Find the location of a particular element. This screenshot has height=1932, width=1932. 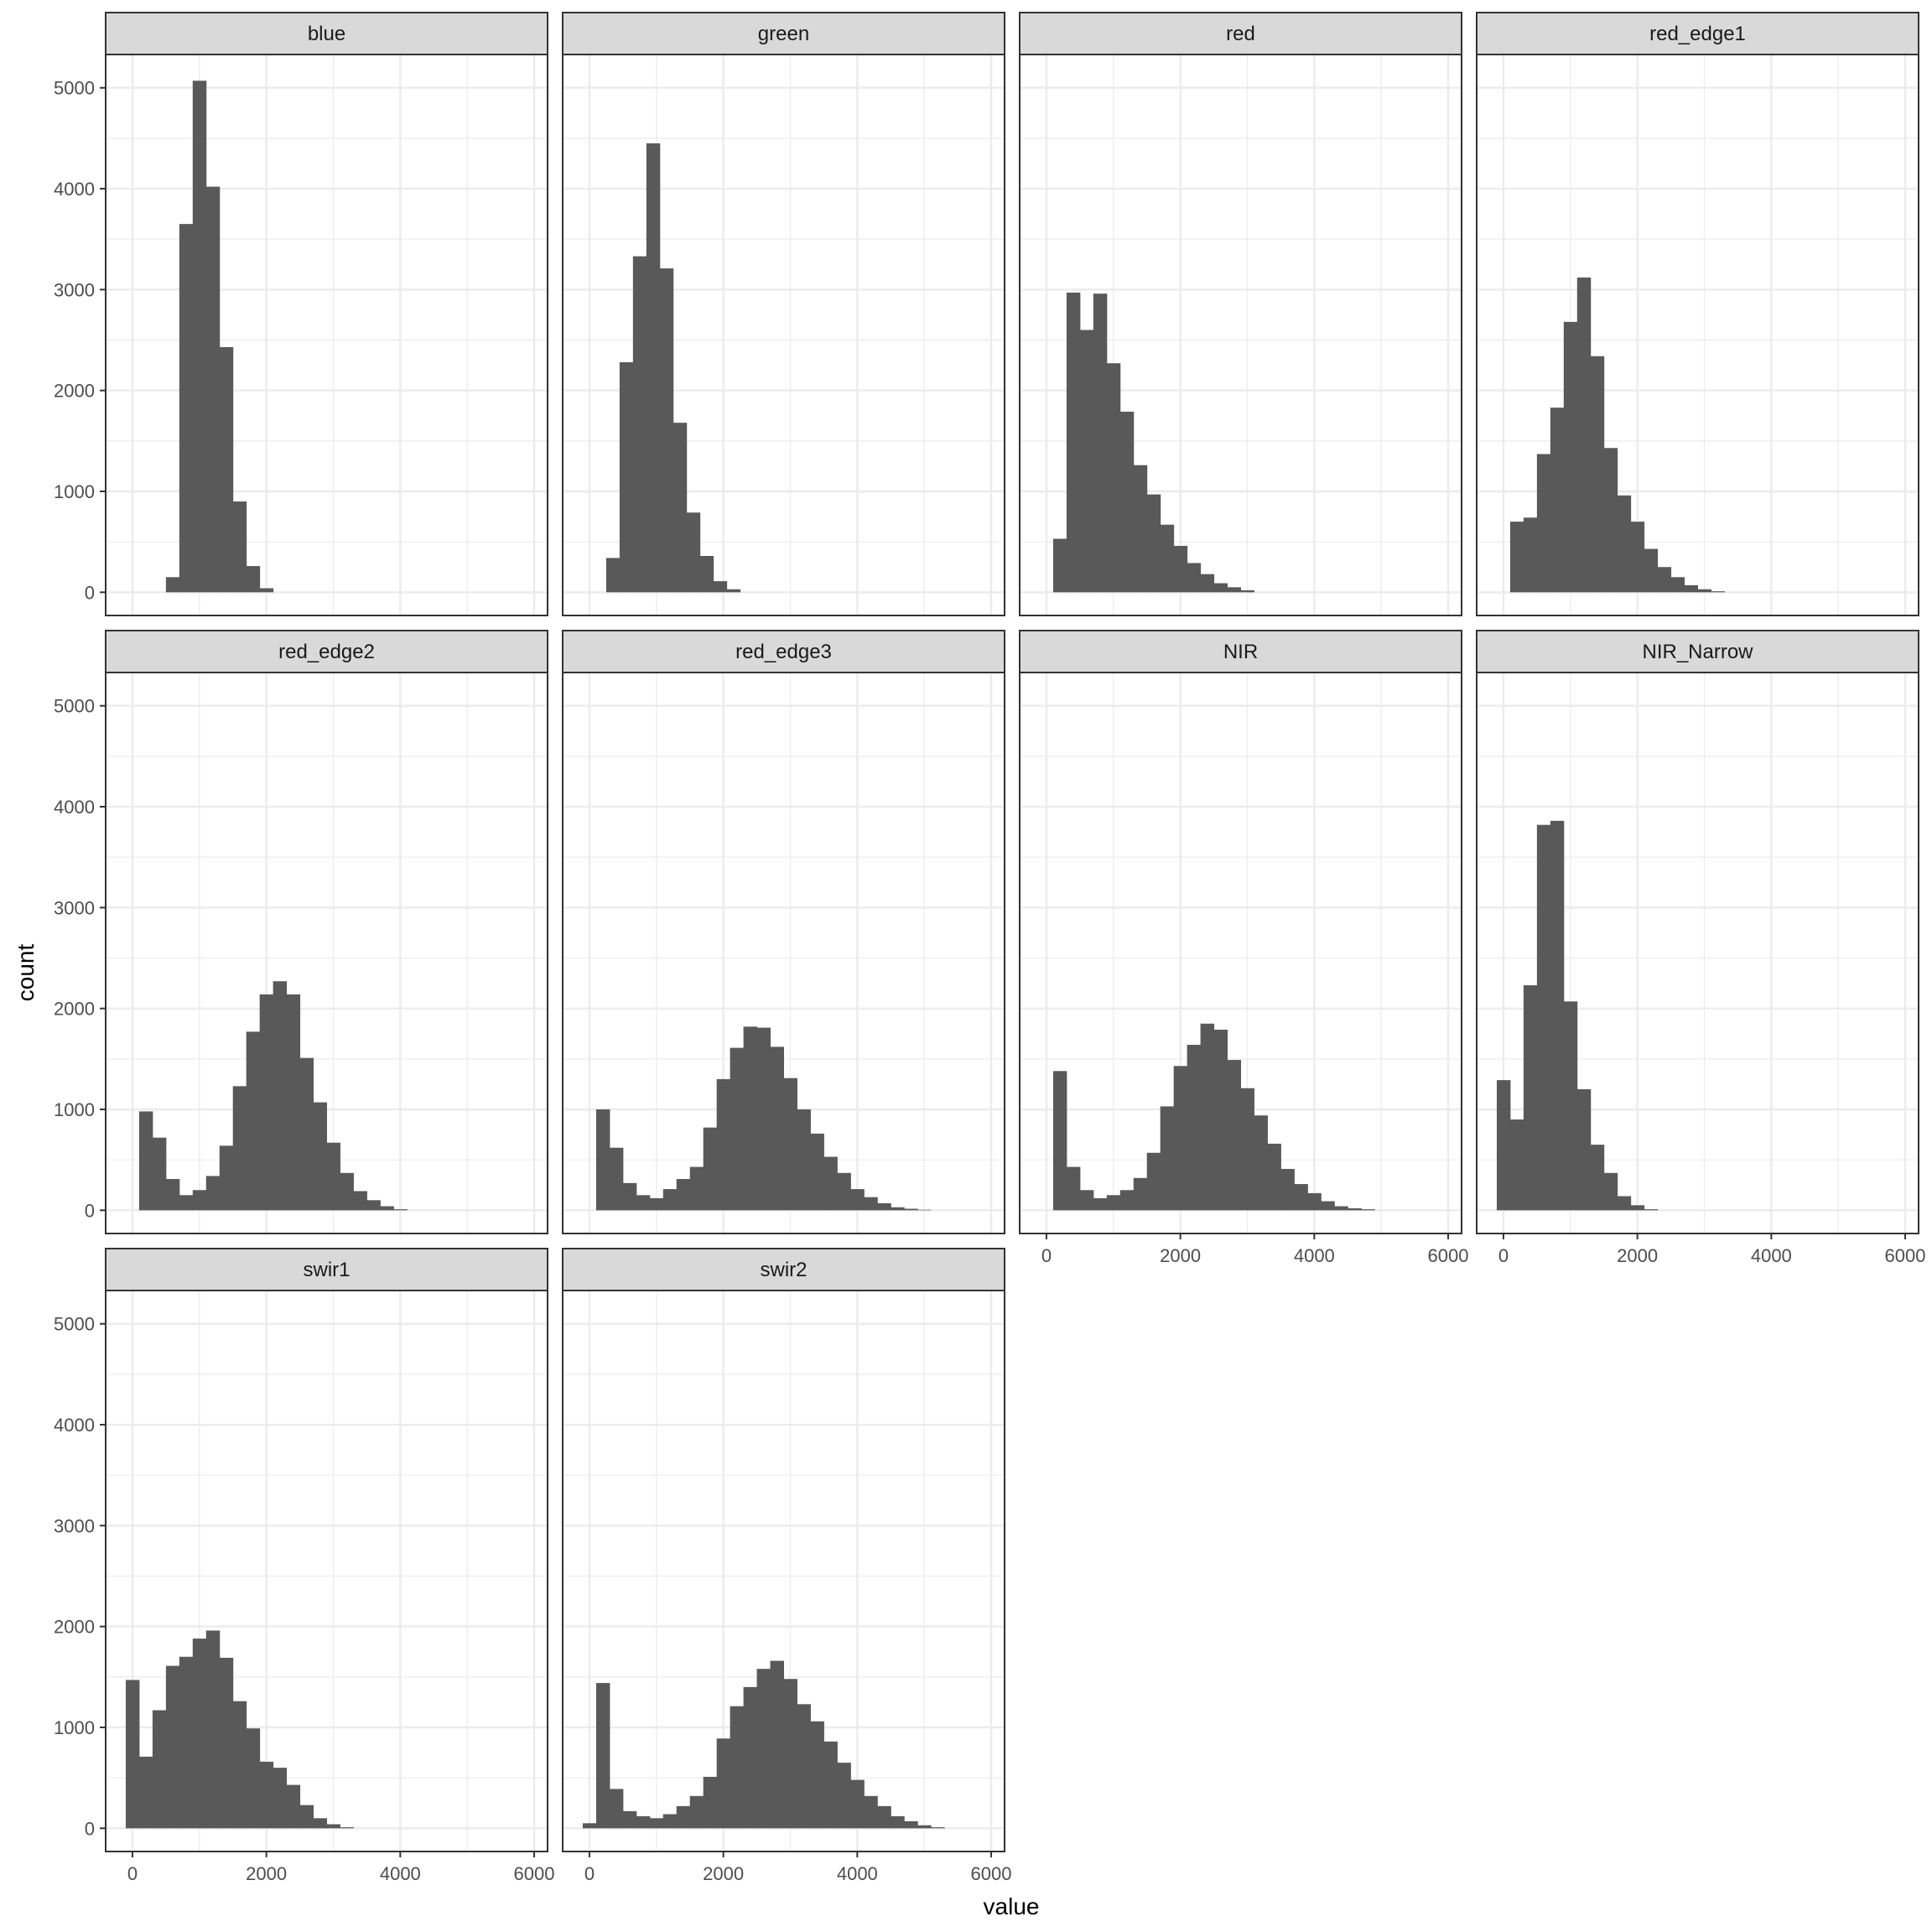

y-axis-title: count is located at coordinates (26, 973).